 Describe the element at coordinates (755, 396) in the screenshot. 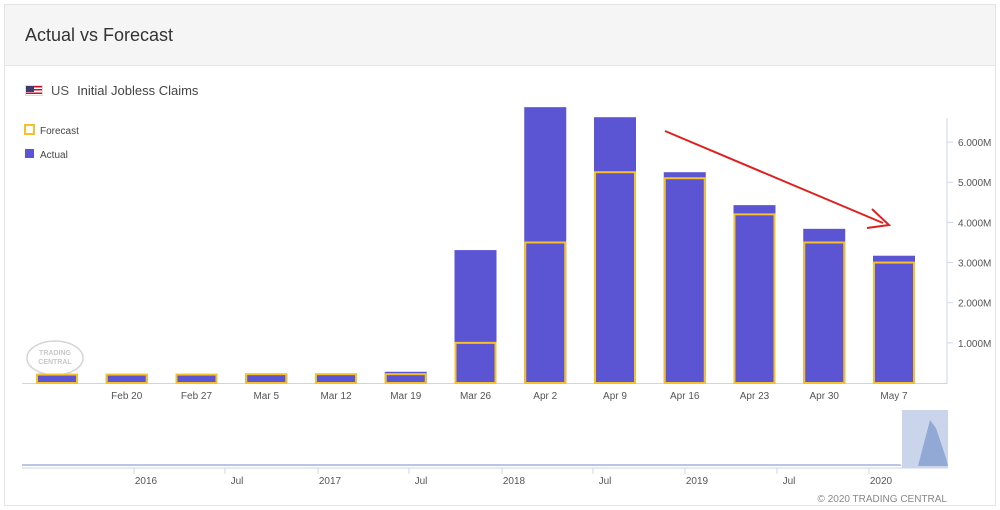

I see `x-tick-label: Apr 23` at that location.